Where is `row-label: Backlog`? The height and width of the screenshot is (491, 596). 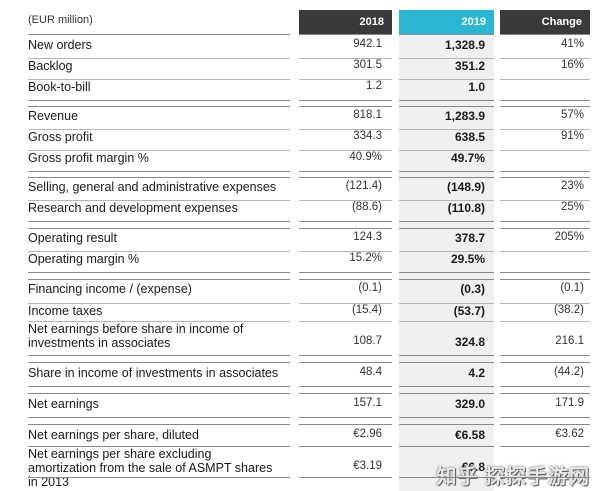
row-label: Backlog is located at coordinates (50, 66).